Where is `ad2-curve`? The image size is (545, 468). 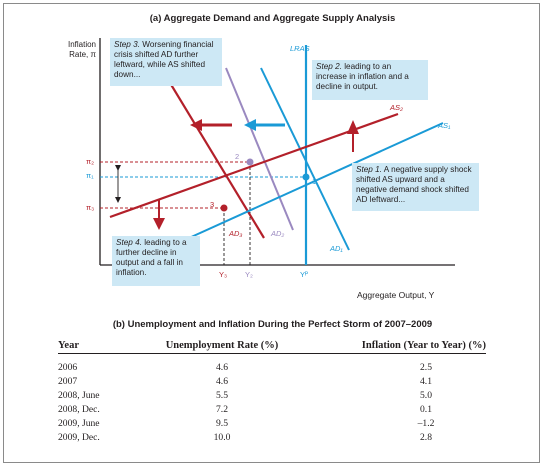 ad2-curve is located at coordinates (259, 149).